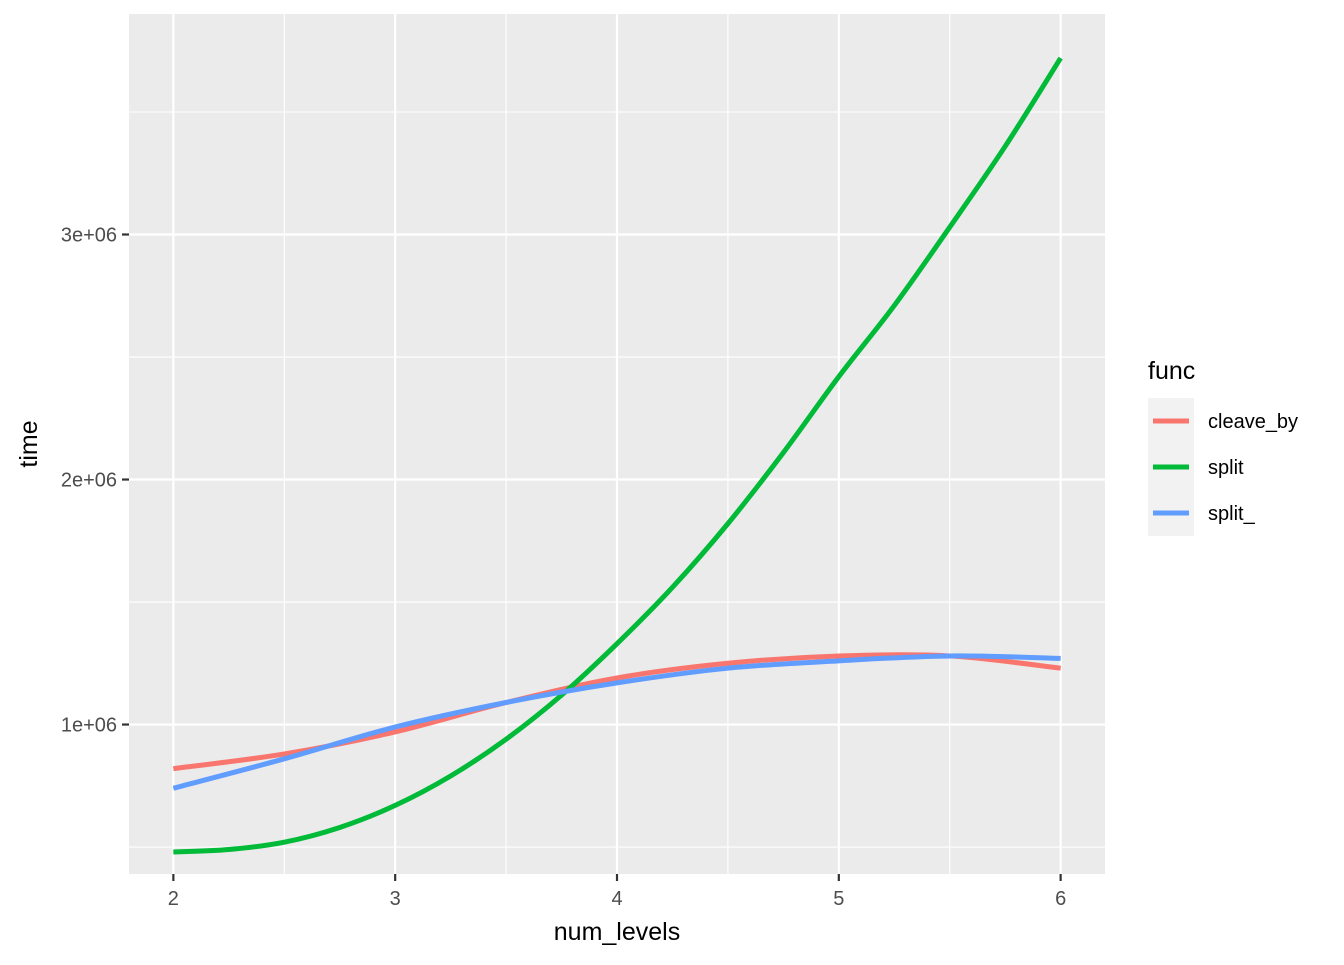 This screenshot has height=965, width=1344. I want to click on x-tick-label: 2, so click(173, 899).